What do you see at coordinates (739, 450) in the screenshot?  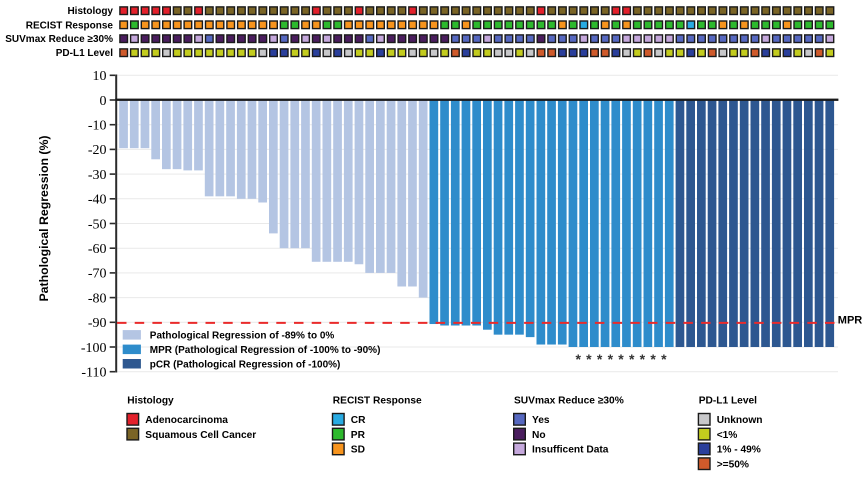 I see `svg-text: 1% - 49%` at bounding box center [739, 450].